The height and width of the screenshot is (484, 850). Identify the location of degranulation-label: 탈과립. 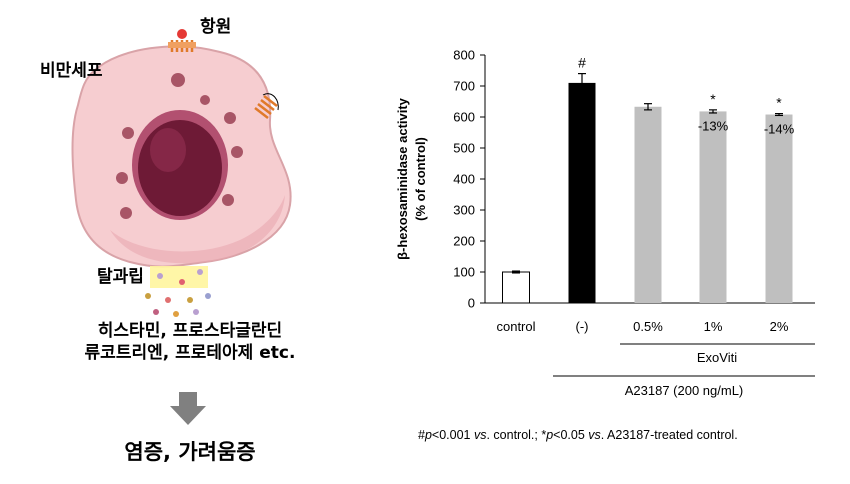
(120, 277).